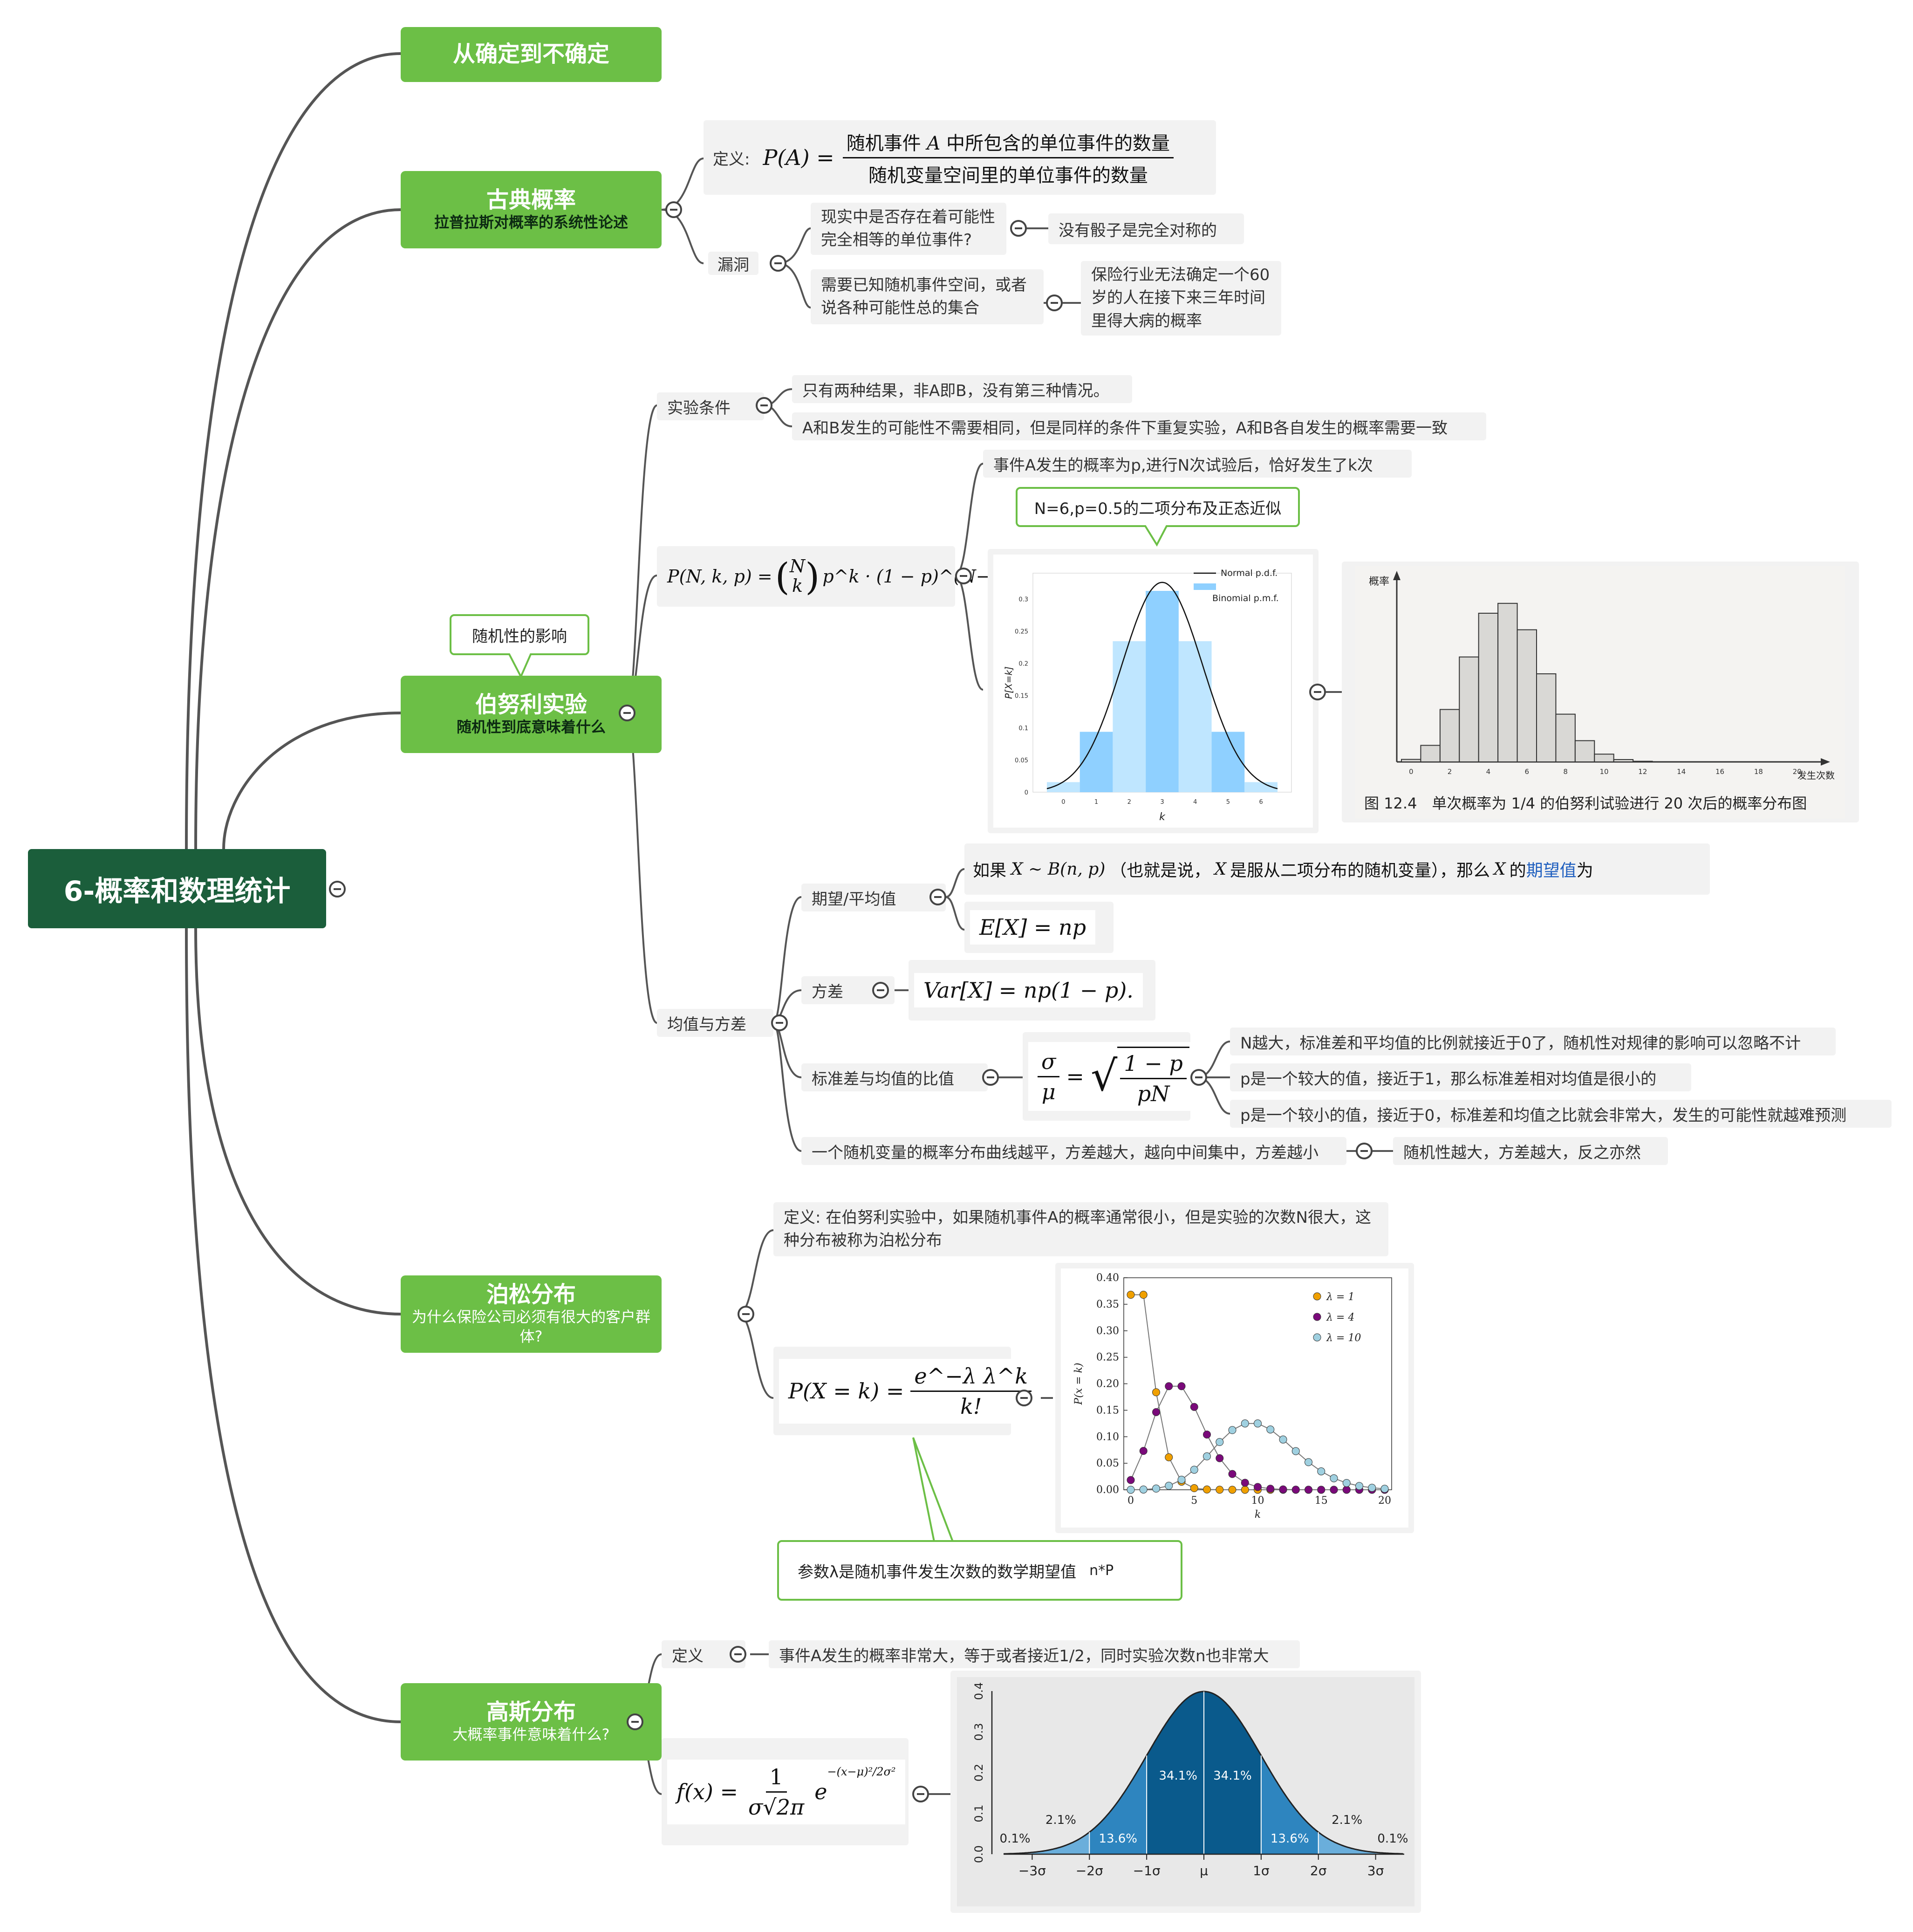 The image size is (1913, 1932). Describe the element at coordinates (833, 576) in the screenshot. I see `binomial-formula: P(N, k, p) = ( N k ) p^k · (1 − p)^(N−k)` at that location.